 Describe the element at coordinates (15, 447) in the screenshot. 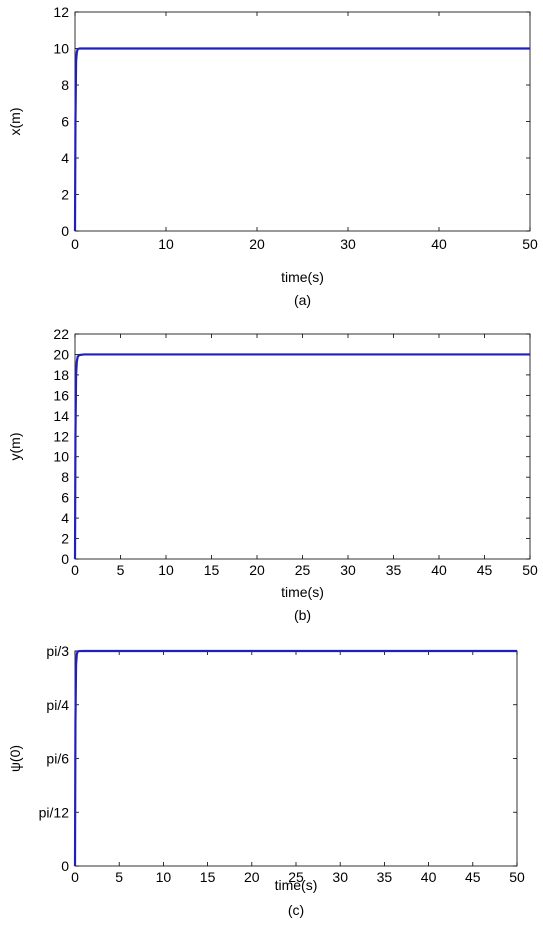

I see `y-axis-label: y(m)` at that location.